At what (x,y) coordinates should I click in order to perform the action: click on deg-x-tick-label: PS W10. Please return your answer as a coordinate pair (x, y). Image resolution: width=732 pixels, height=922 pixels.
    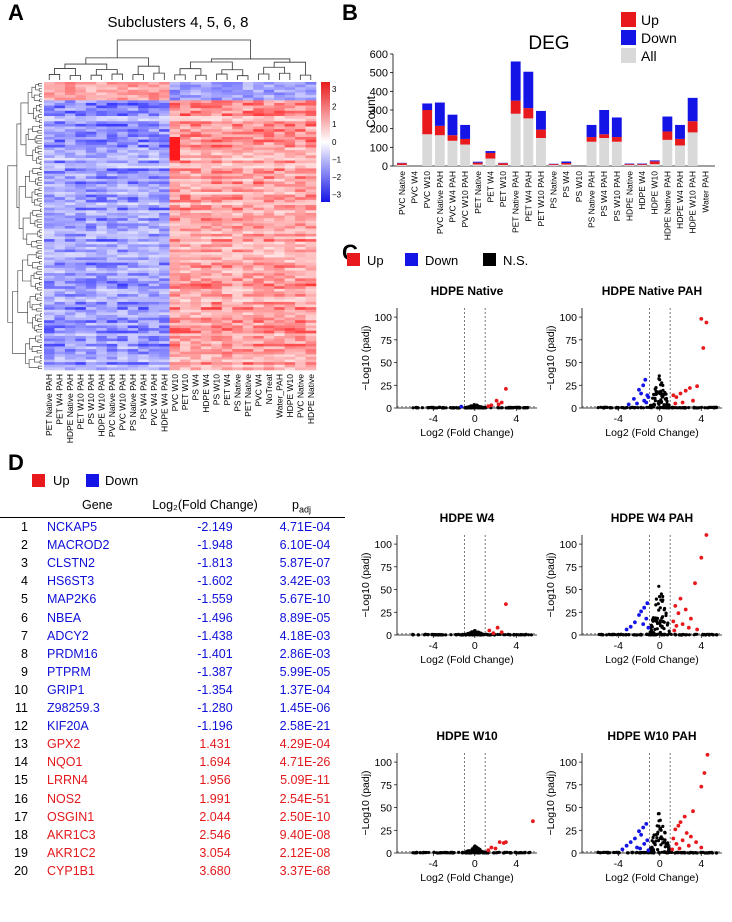
    Looking at the image, I should click on (579, 186).